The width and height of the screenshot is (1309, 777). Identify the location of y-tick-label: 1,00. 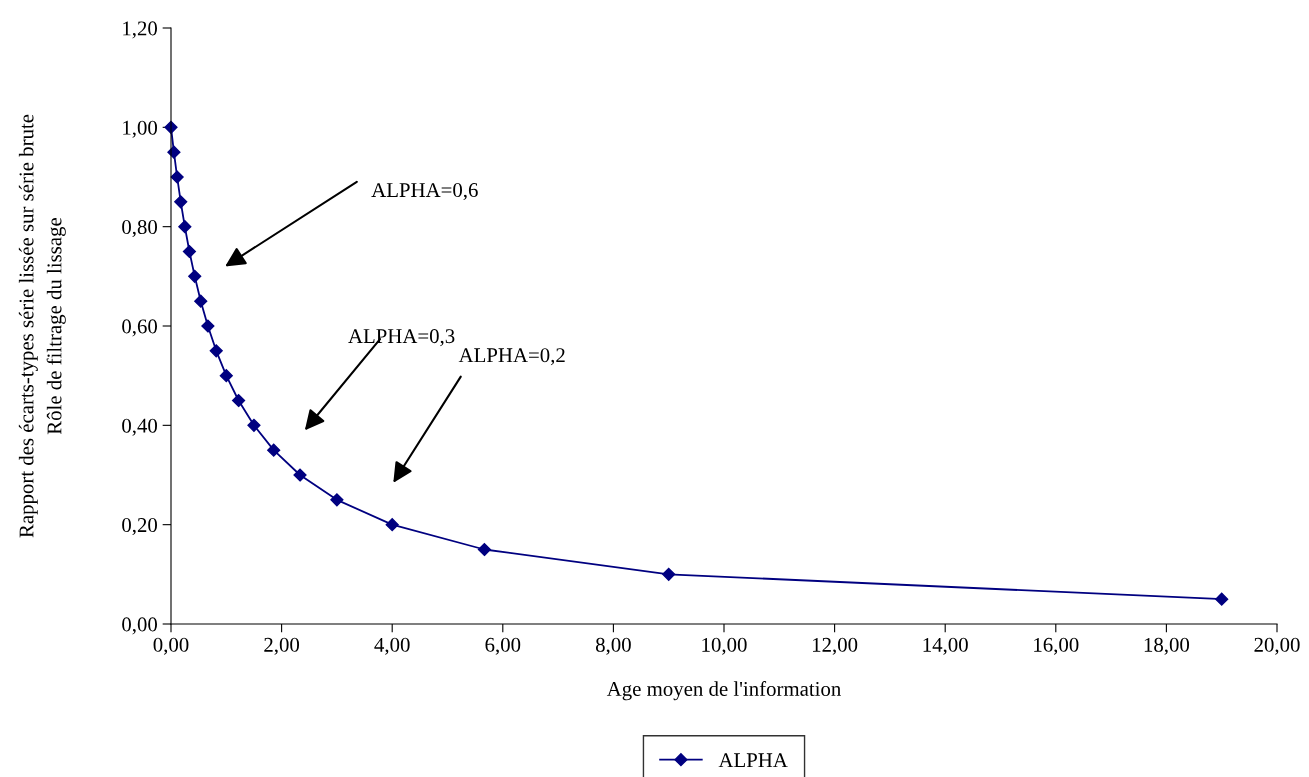
(140, 129).